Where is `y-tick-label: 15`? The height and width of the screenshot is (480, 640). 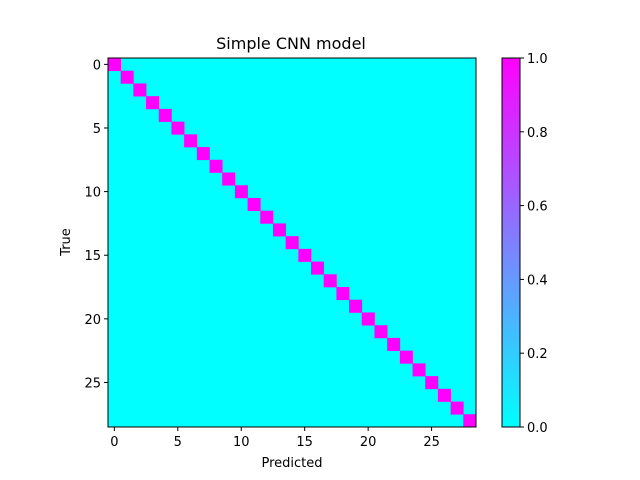 y-tick-label: 15 is located at coordinates (92, 256).